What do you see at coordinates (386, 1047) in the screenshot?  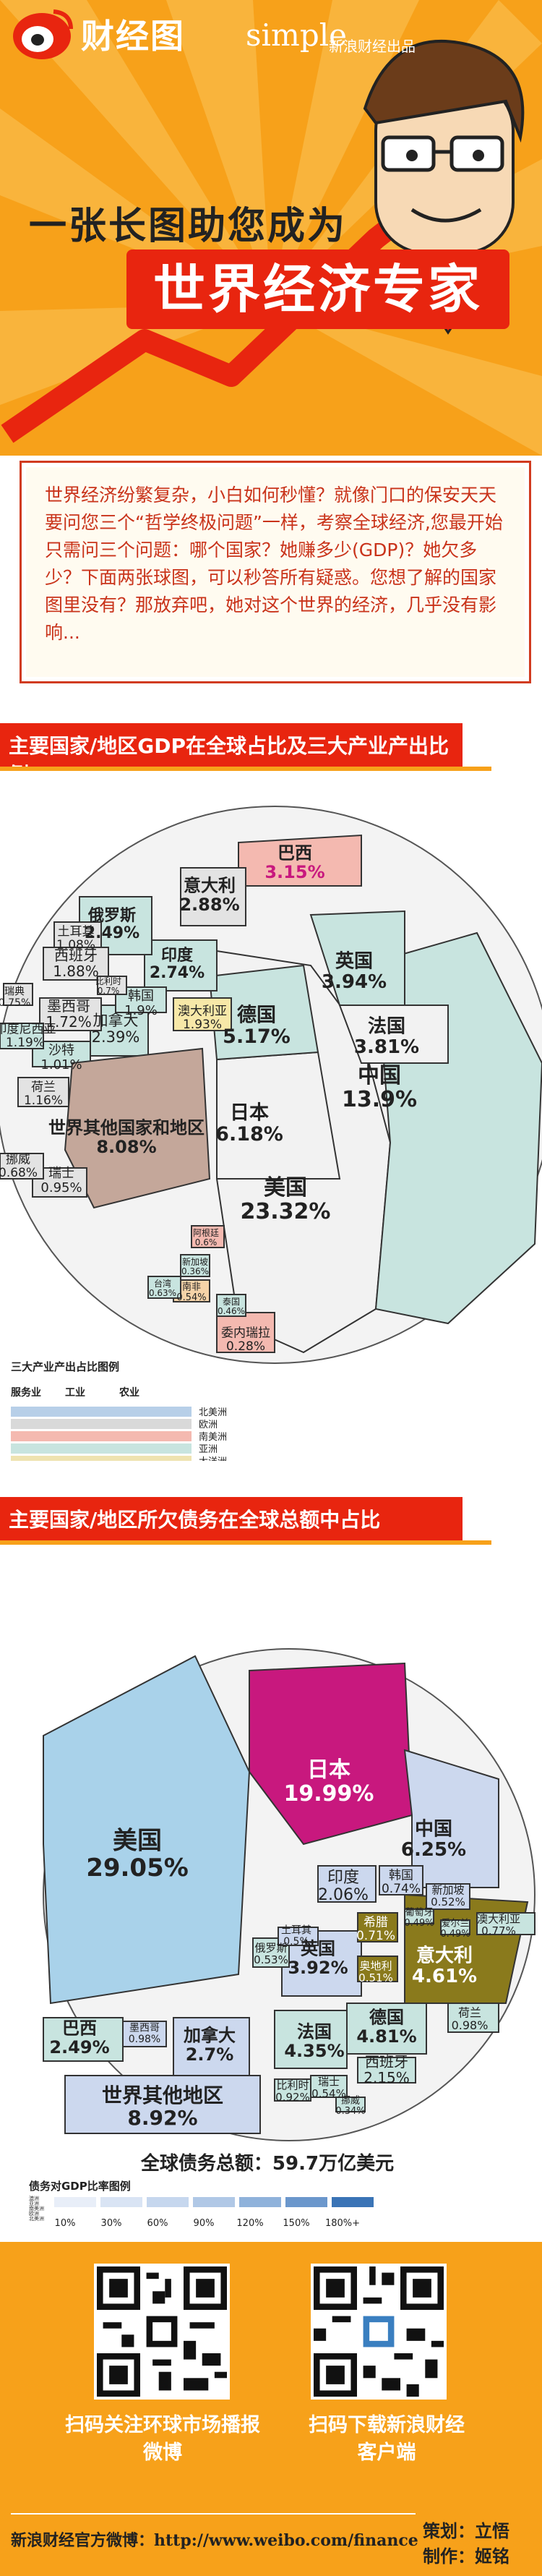 I see `gdp-value-5: 3.81%` at bounding box center [386, 1047].